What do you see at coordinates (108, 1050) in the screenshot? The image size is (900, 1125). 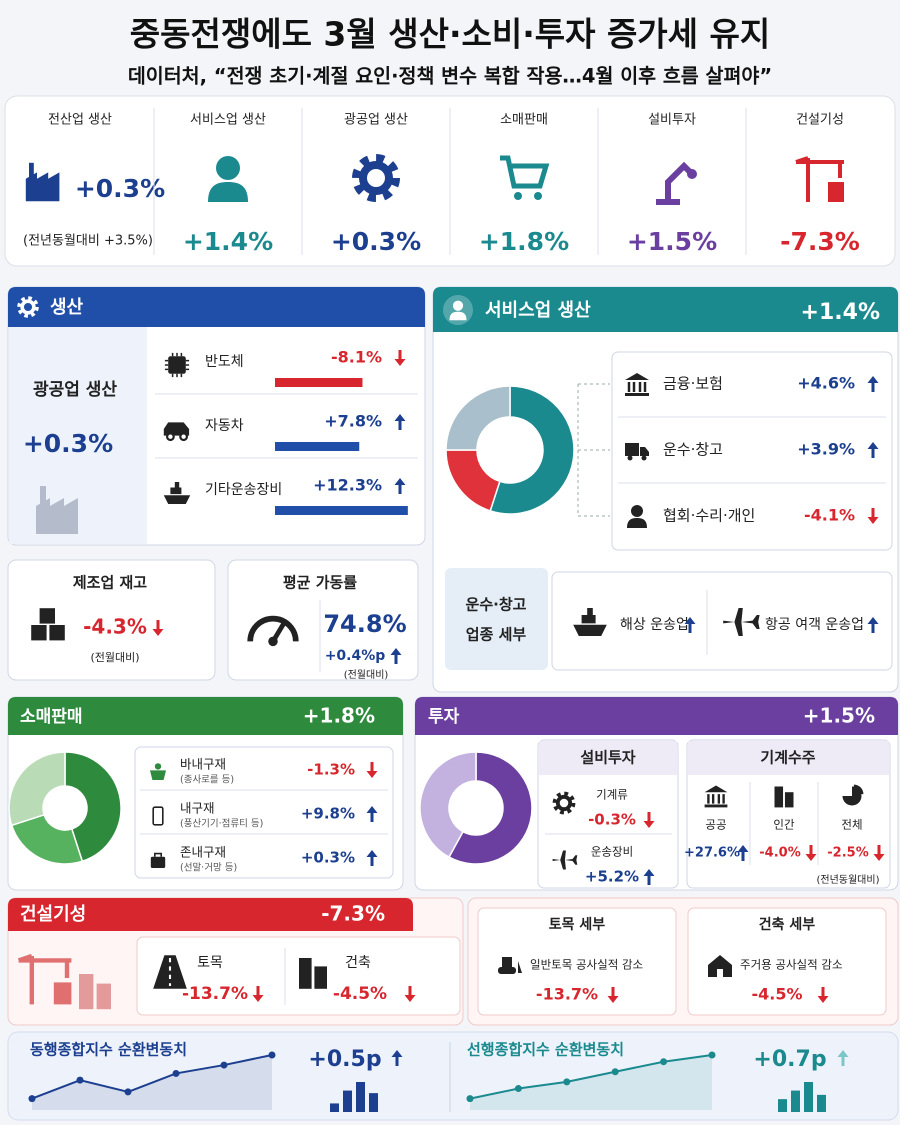 I see `label: 동행종합지수 순환변동치` at bounding box center [108, 1050].